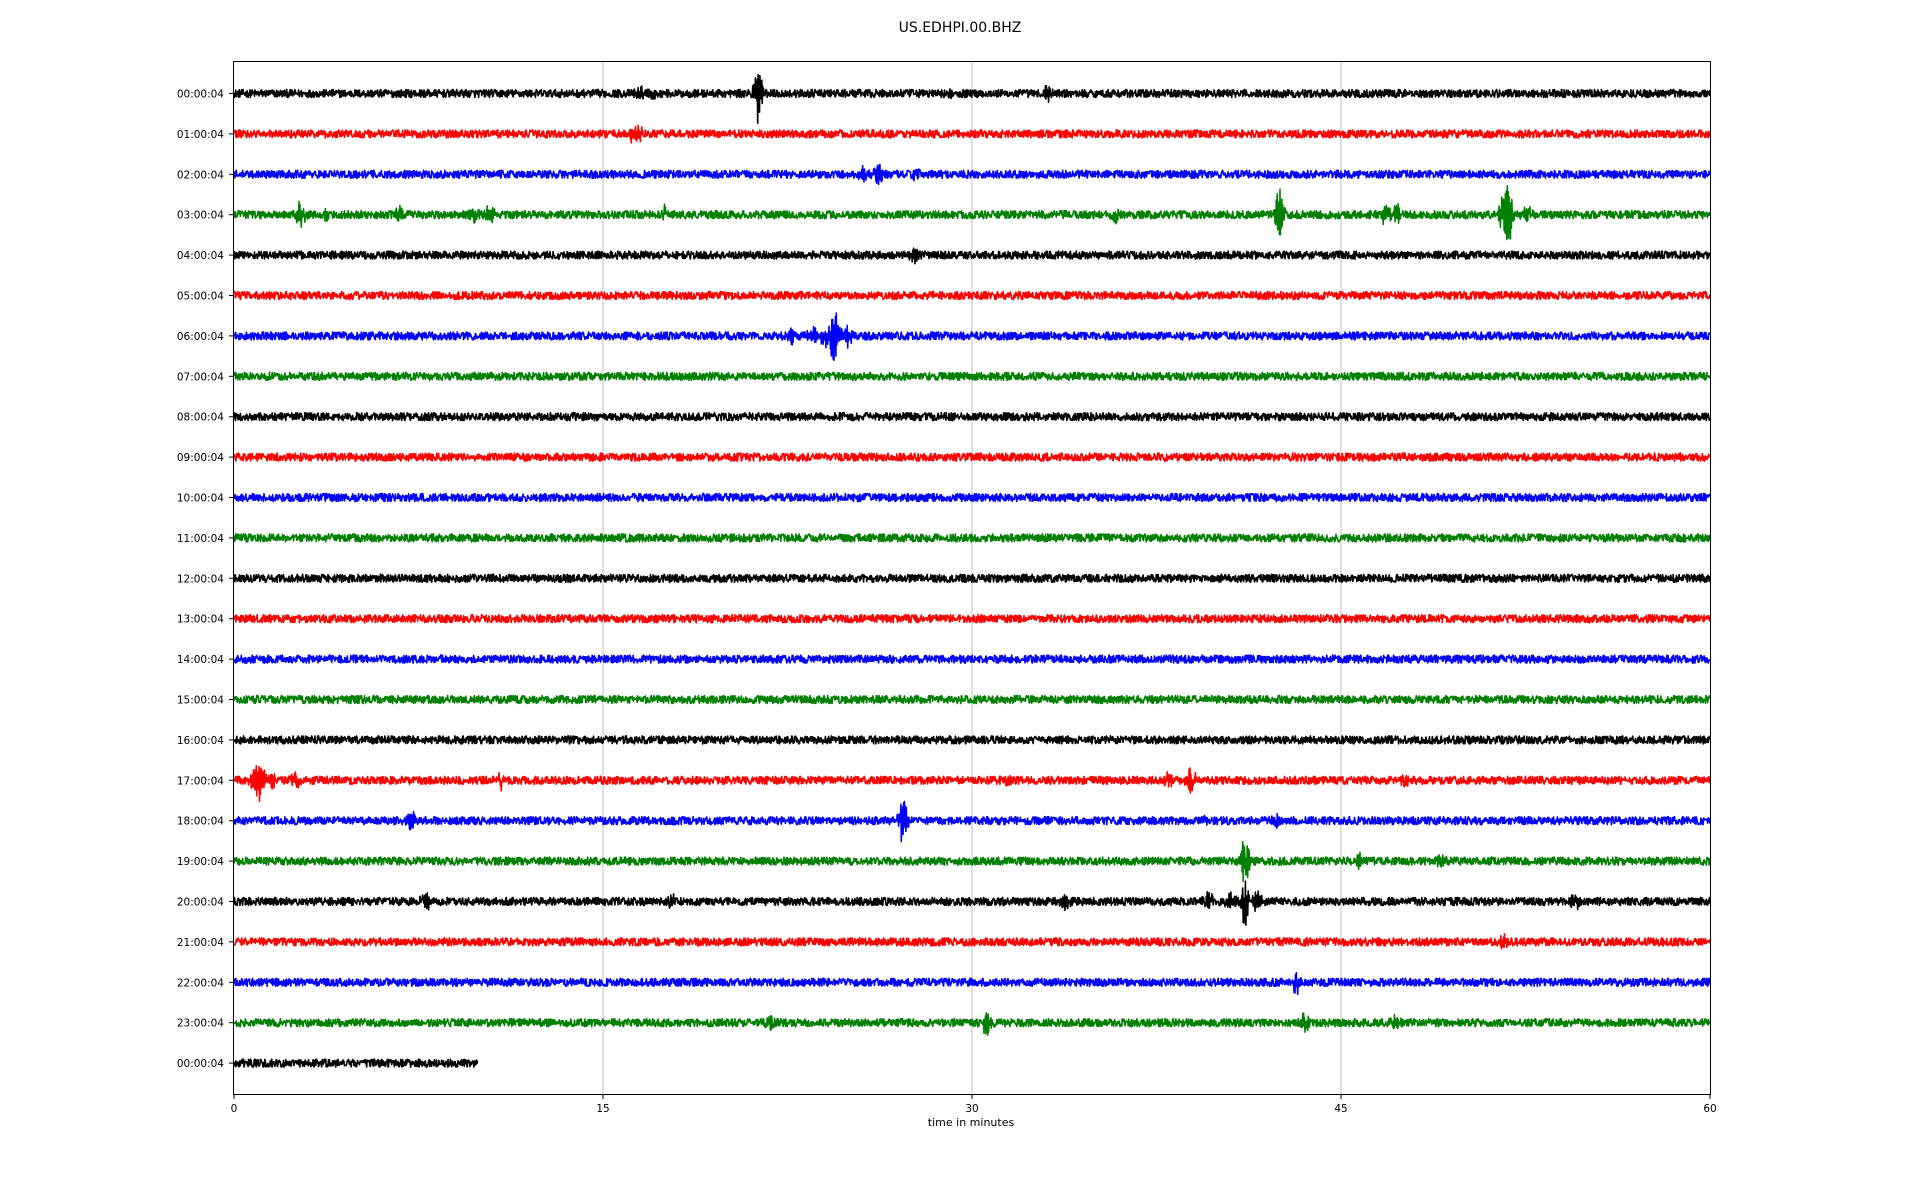 The width and height of the screenshot is (1920, 1200). I want to click on chart-title: US.EDHPI.00.BHZ, so click(960, 28).